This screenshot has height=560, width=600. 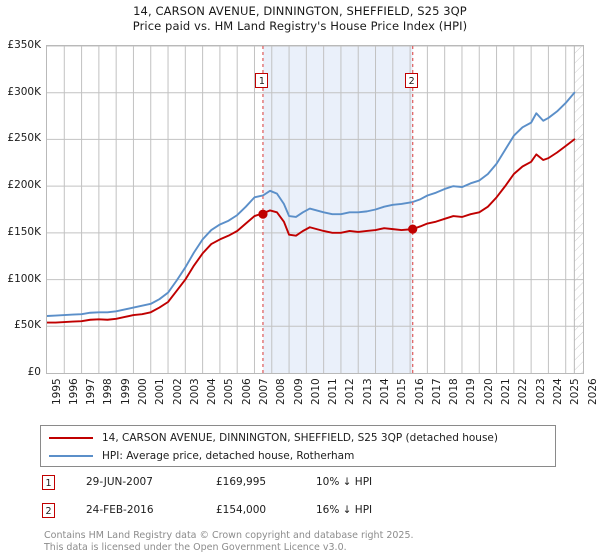 I want to click on x-tick-label: 2003, so click(x=194, y=391).